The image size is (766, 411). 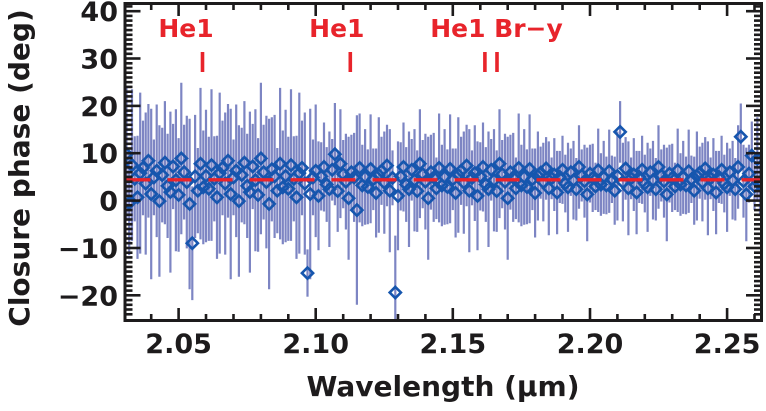 I want to click on y-tick-label: −10, so click(x=88, y=249).